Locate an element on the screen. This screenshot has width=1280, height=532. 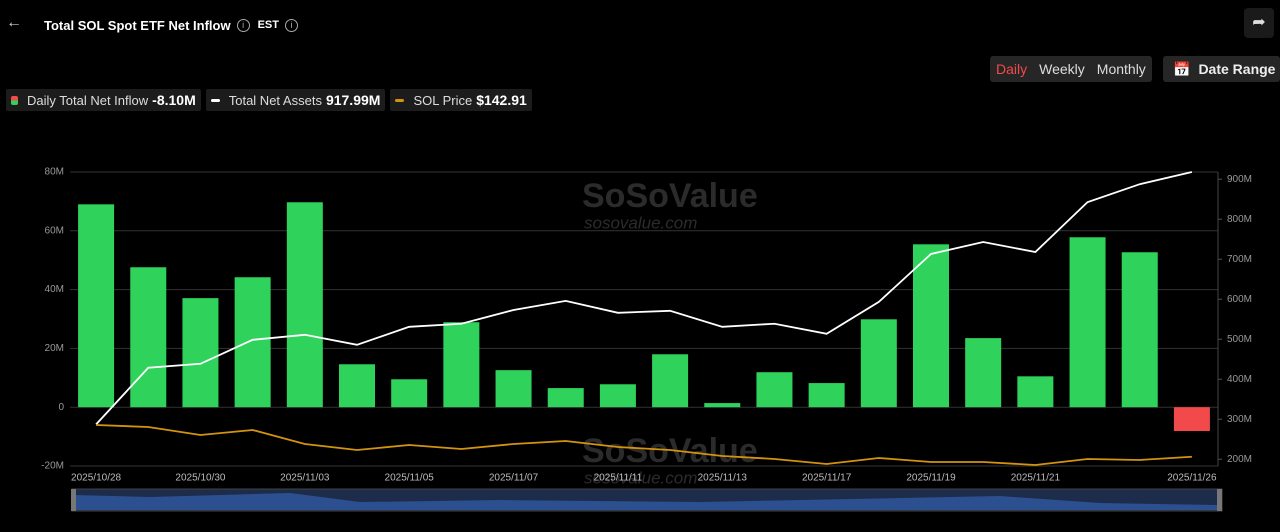
y2-tick-label: 500M is located at coordinates (1239, 339).